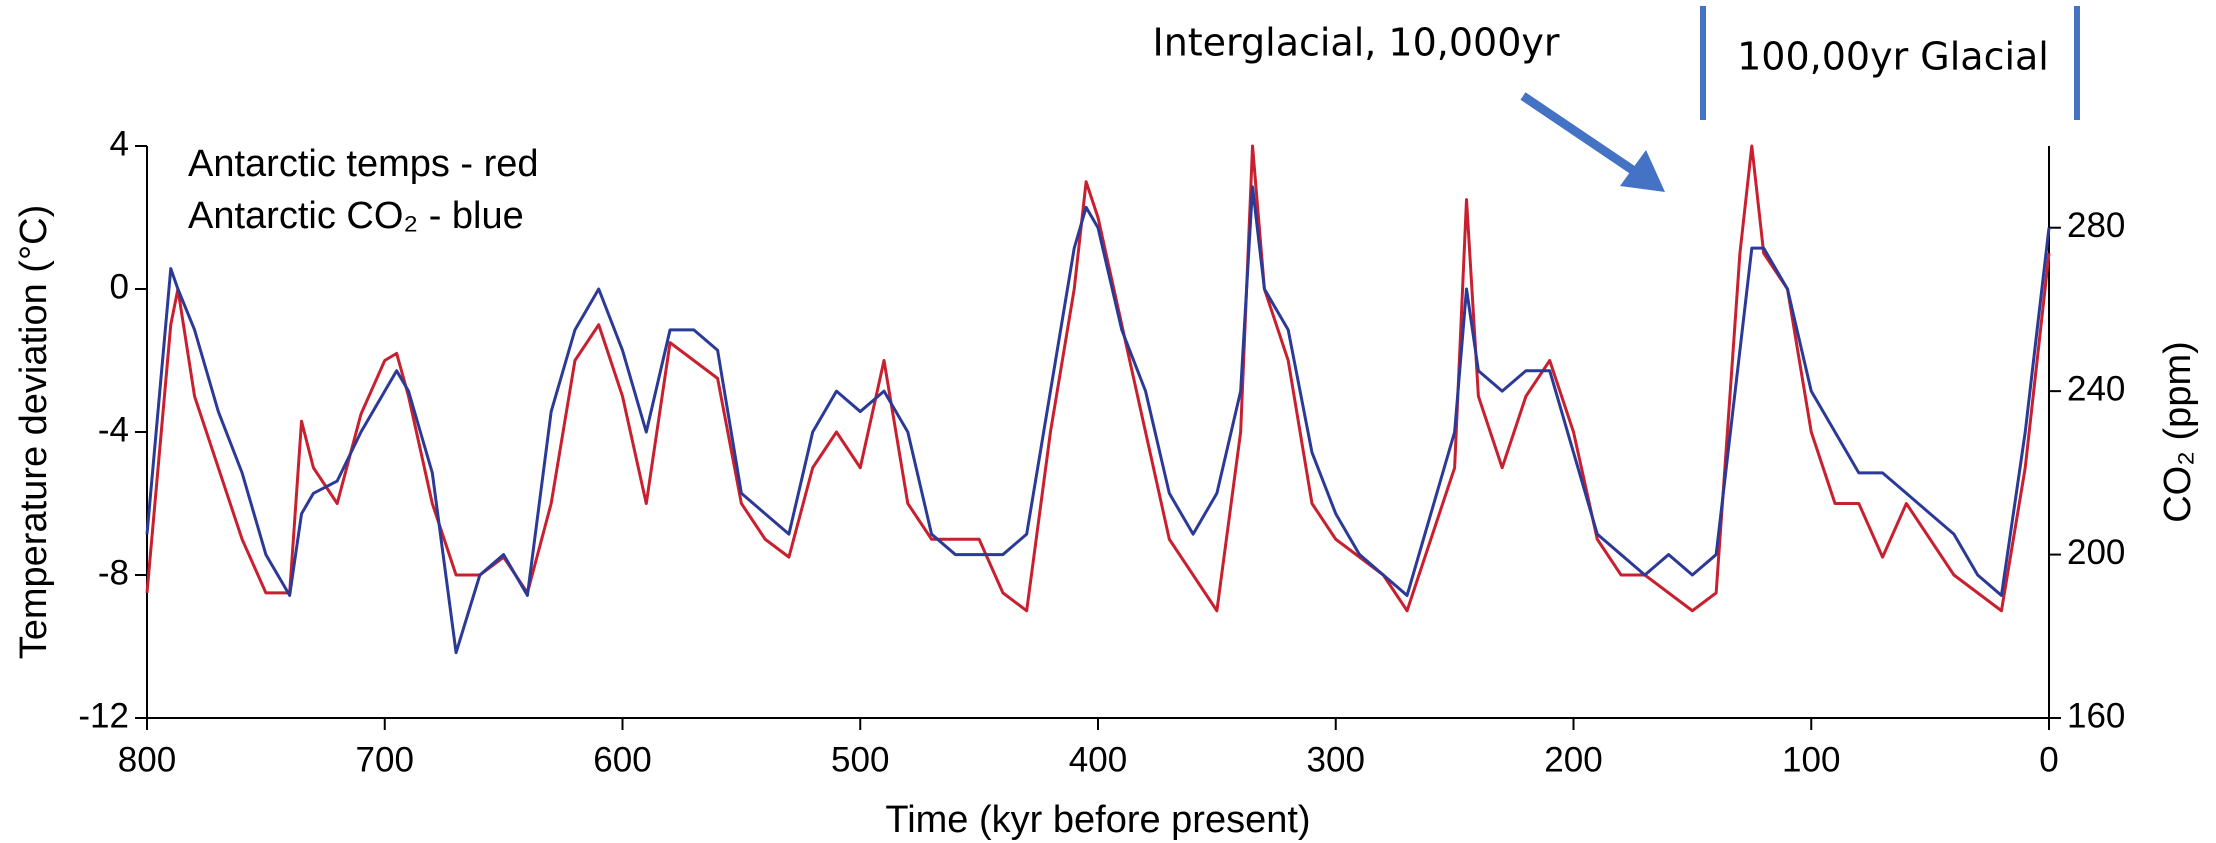 Image resolution: width=2216 pixels, height=843 pixels. I want to click on y-tick-label: -12, so click(103, 715).